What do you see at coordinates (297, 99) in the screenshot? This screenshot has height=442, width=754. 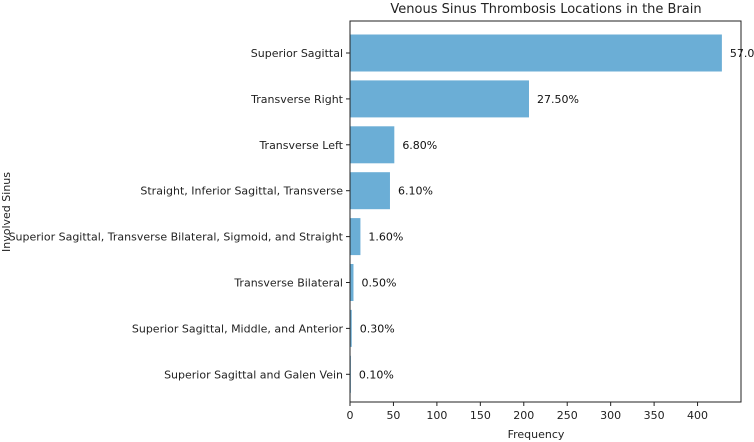 I see `category-label: Transverse Right` at bounding box center [297, 99].